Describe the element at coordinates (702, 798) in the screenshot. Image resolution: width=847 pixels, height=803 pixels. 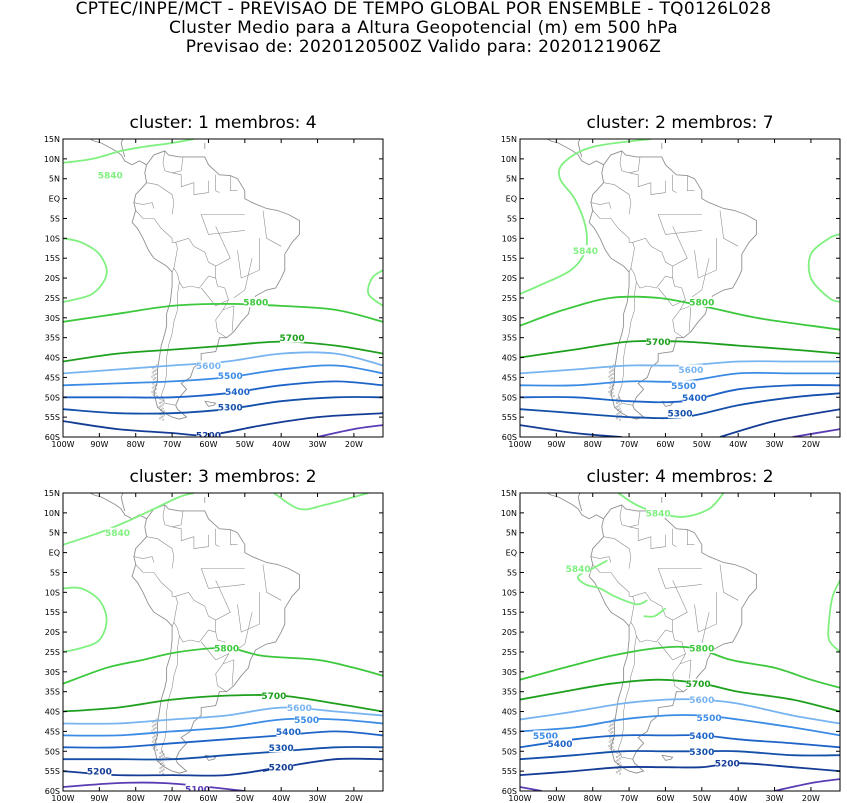
I see `lon-label: 50W` at that location.